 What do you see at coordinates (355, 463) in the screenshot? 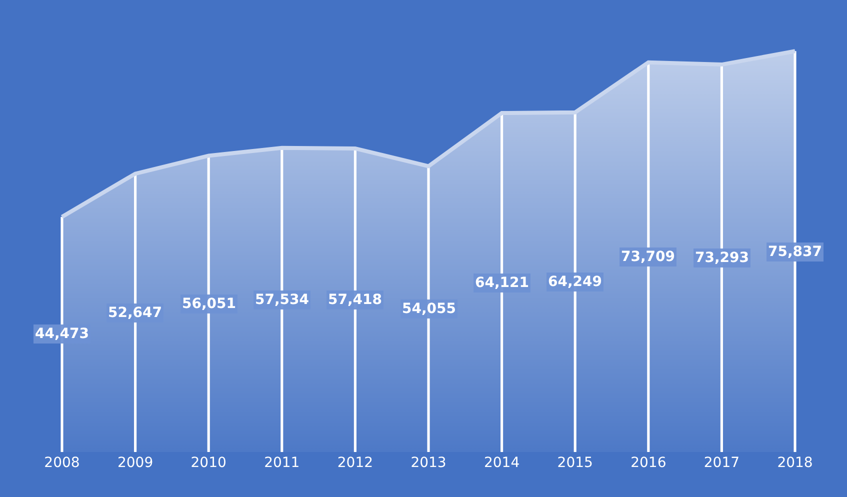
I see `x-tick-label: 2012` at bounding box center [355, 463].